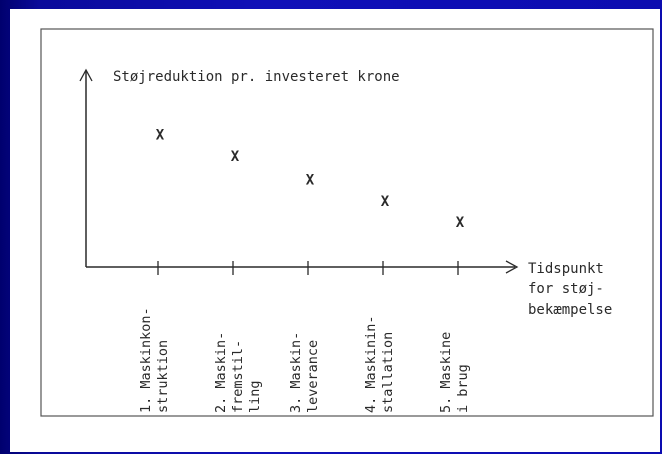 This screenshot has width=662, height=454. I want to click on category-label-4-line-2: stallation, so click(388, 372).